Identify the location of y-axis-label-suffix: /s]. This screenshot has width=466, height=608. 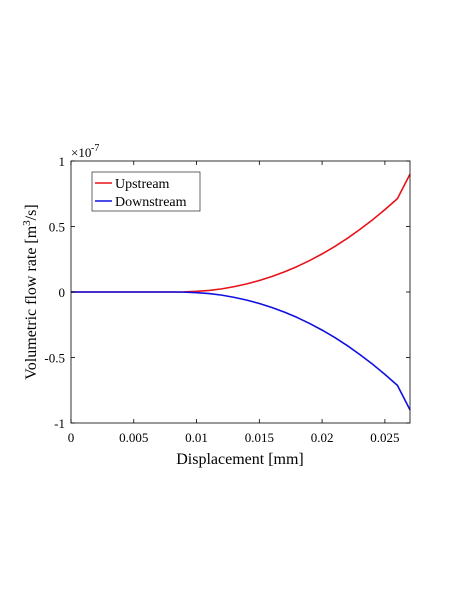
(31, 212).